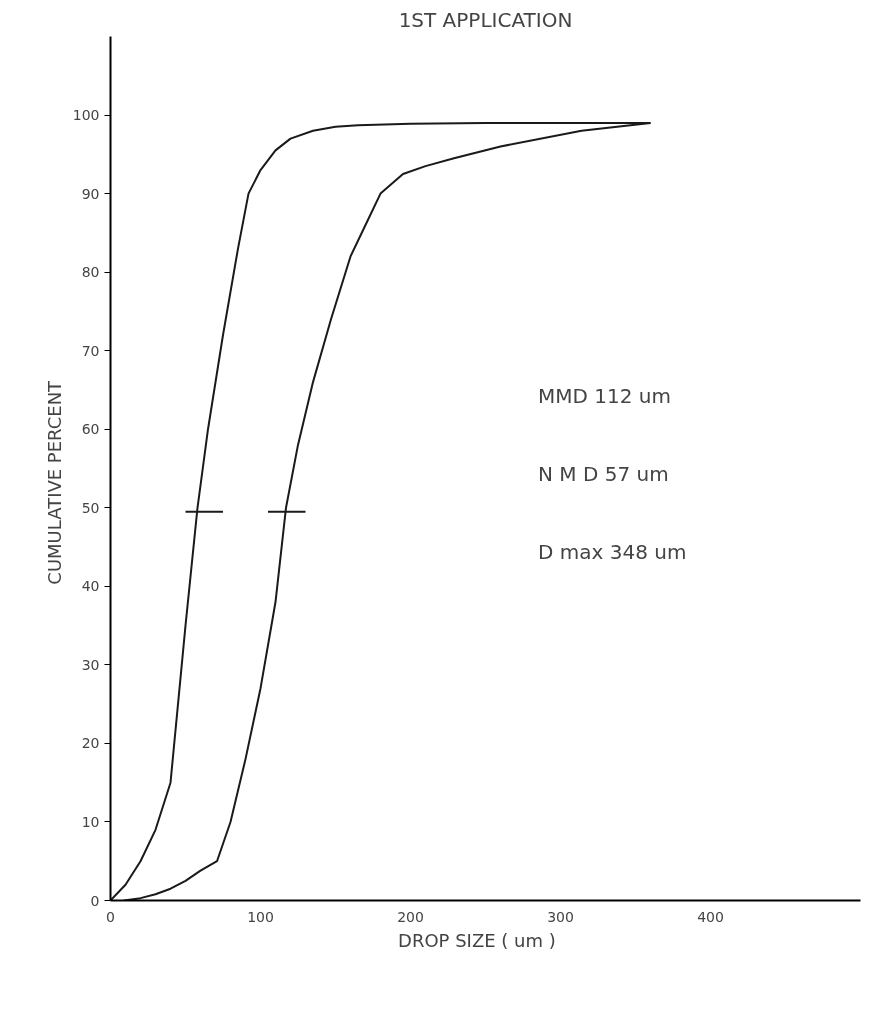 This screenshot has height=1014, width=892. What do you see at coordinates (90, 743) in the screenshot?
I see `y-tick-label: 20` at bounding box center [90, 743].